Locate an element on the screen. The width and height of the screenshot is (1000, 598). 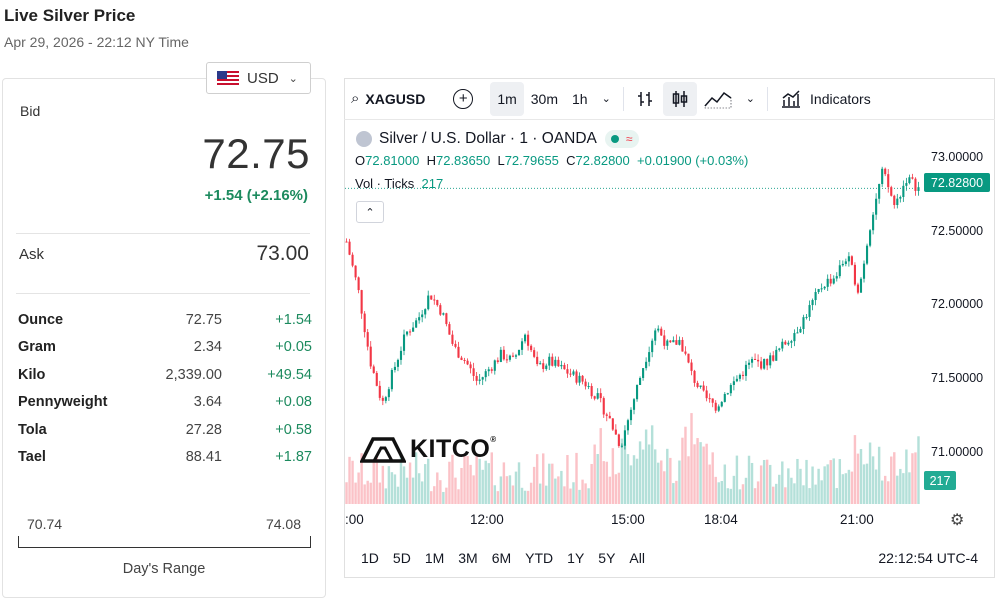
symbol-search: ⌕ XAGUSD is located at coordinates (388, 99).